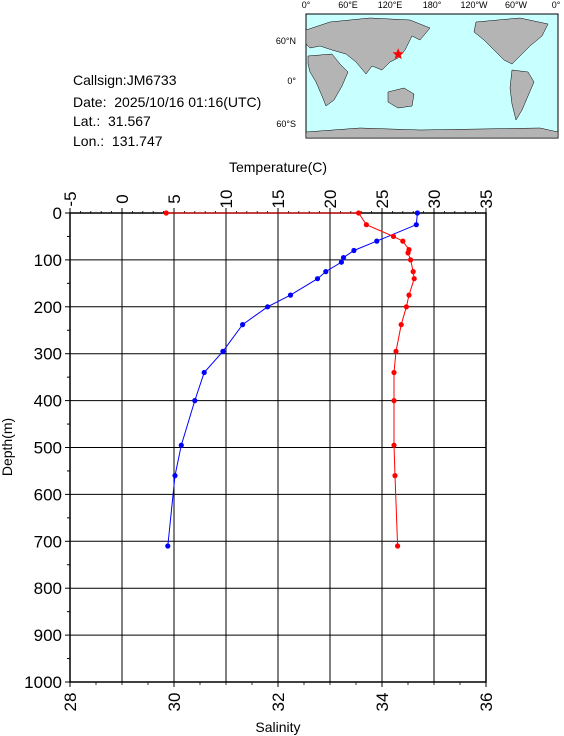 This screenshot has height=736, width=564. Describe the element at coordinates (278, 167) in the screenshot. I see `temperature-axis-label: Temperature(C)` at that location.